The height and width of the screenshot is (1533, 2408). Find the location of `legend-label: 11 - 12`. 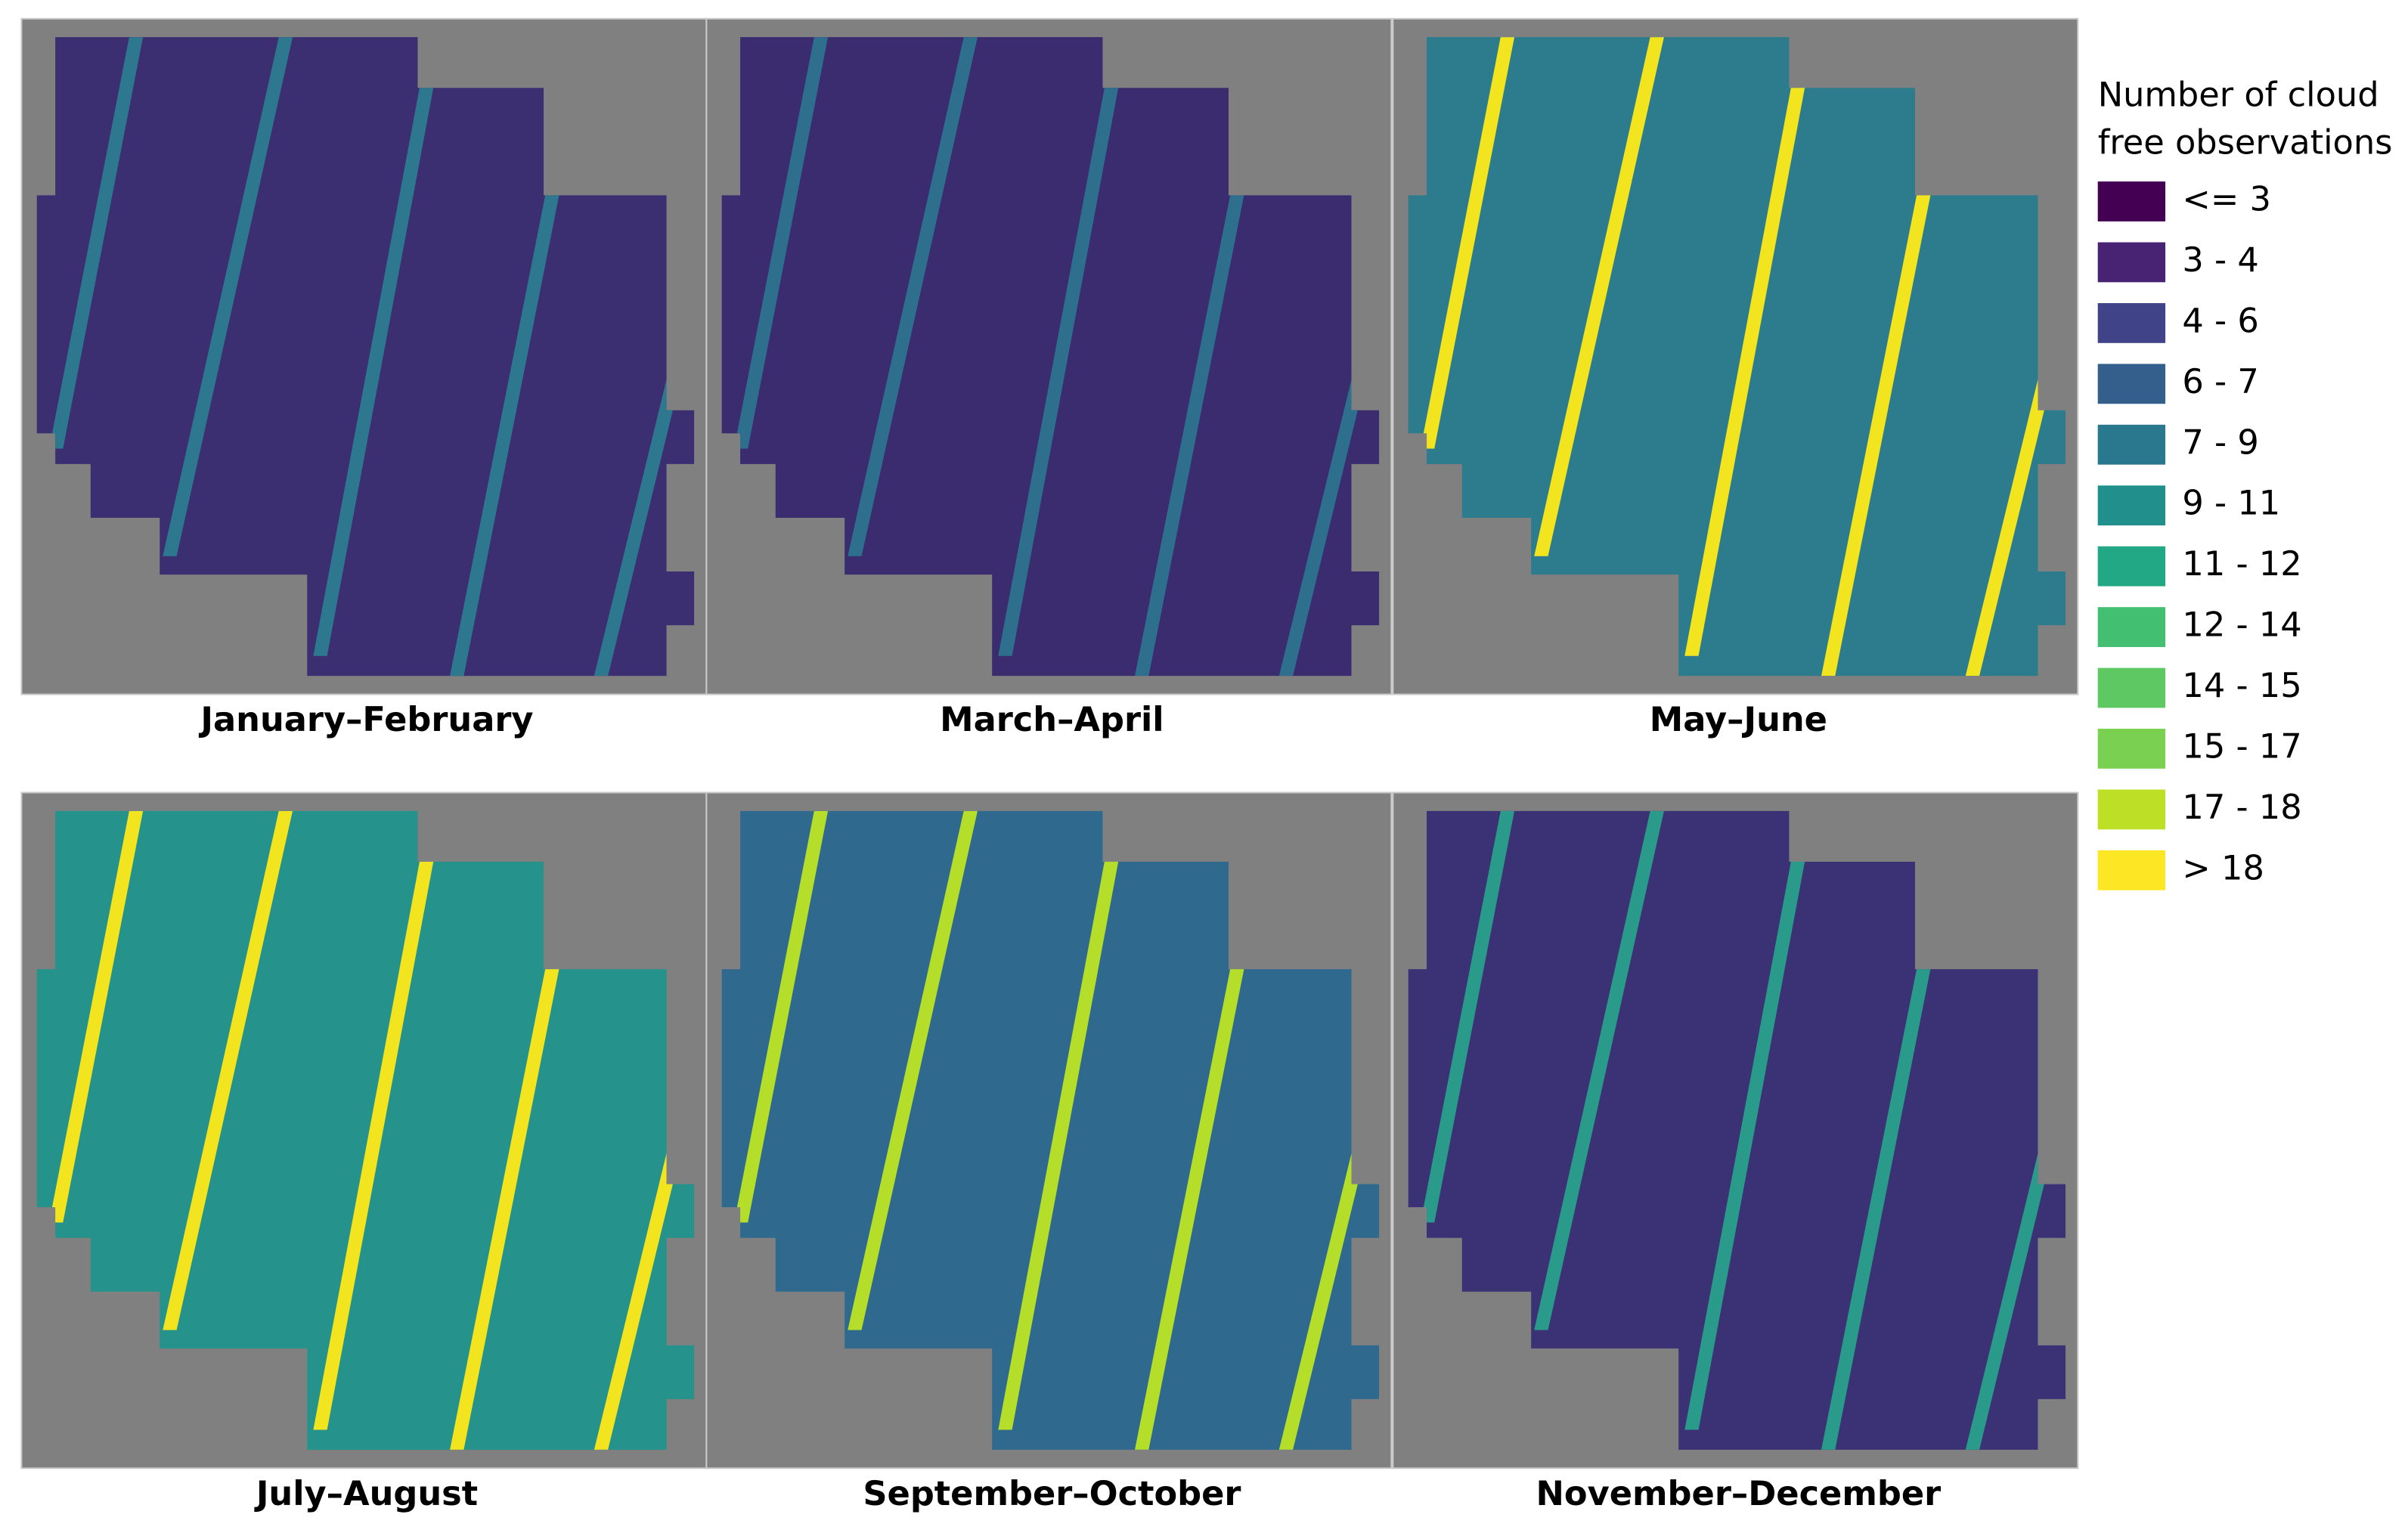

legend-label: 11 - 12 is located at coordinates (2241, 564).